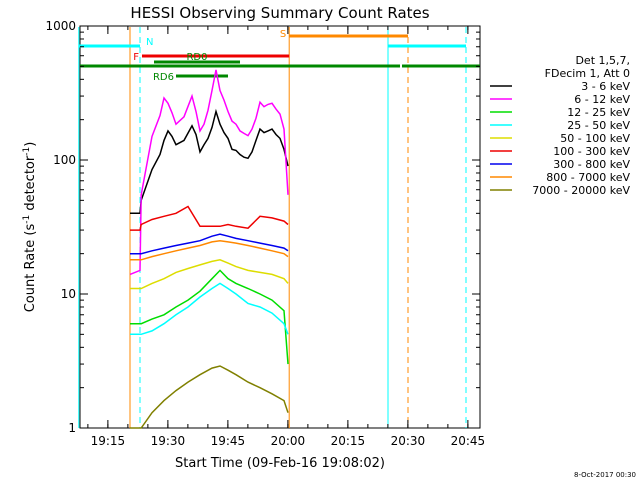 The width and height of the screenshot is (640, 480). What do you see at coordinates (602, 99) in the screenshot?
I see `legend-entry-label: 6 - 12 keV` at bounding box center [602, 99].